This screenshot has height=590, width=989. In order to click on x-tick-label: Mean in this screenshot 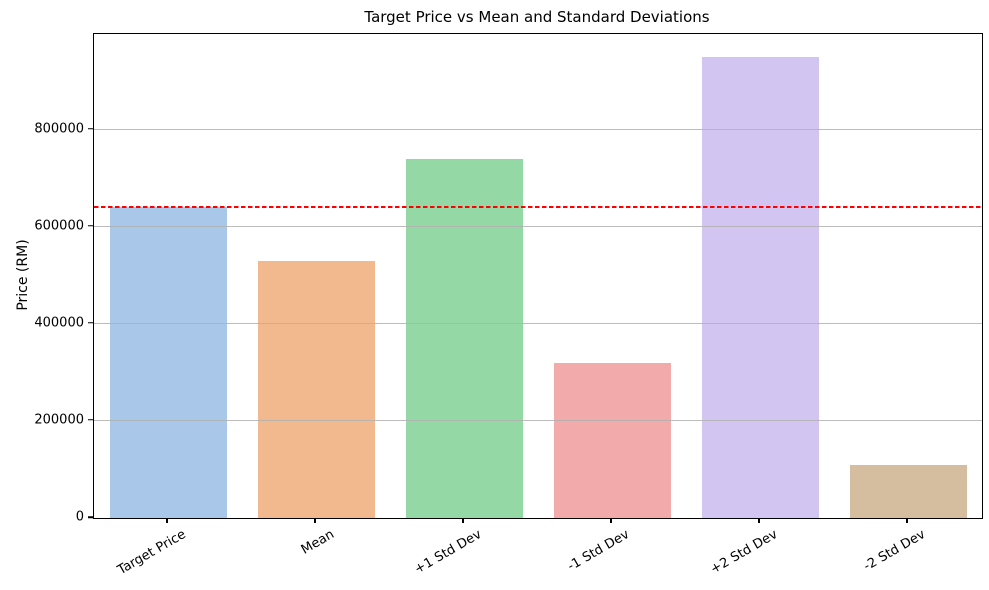, I will do `click(317, 542)`.